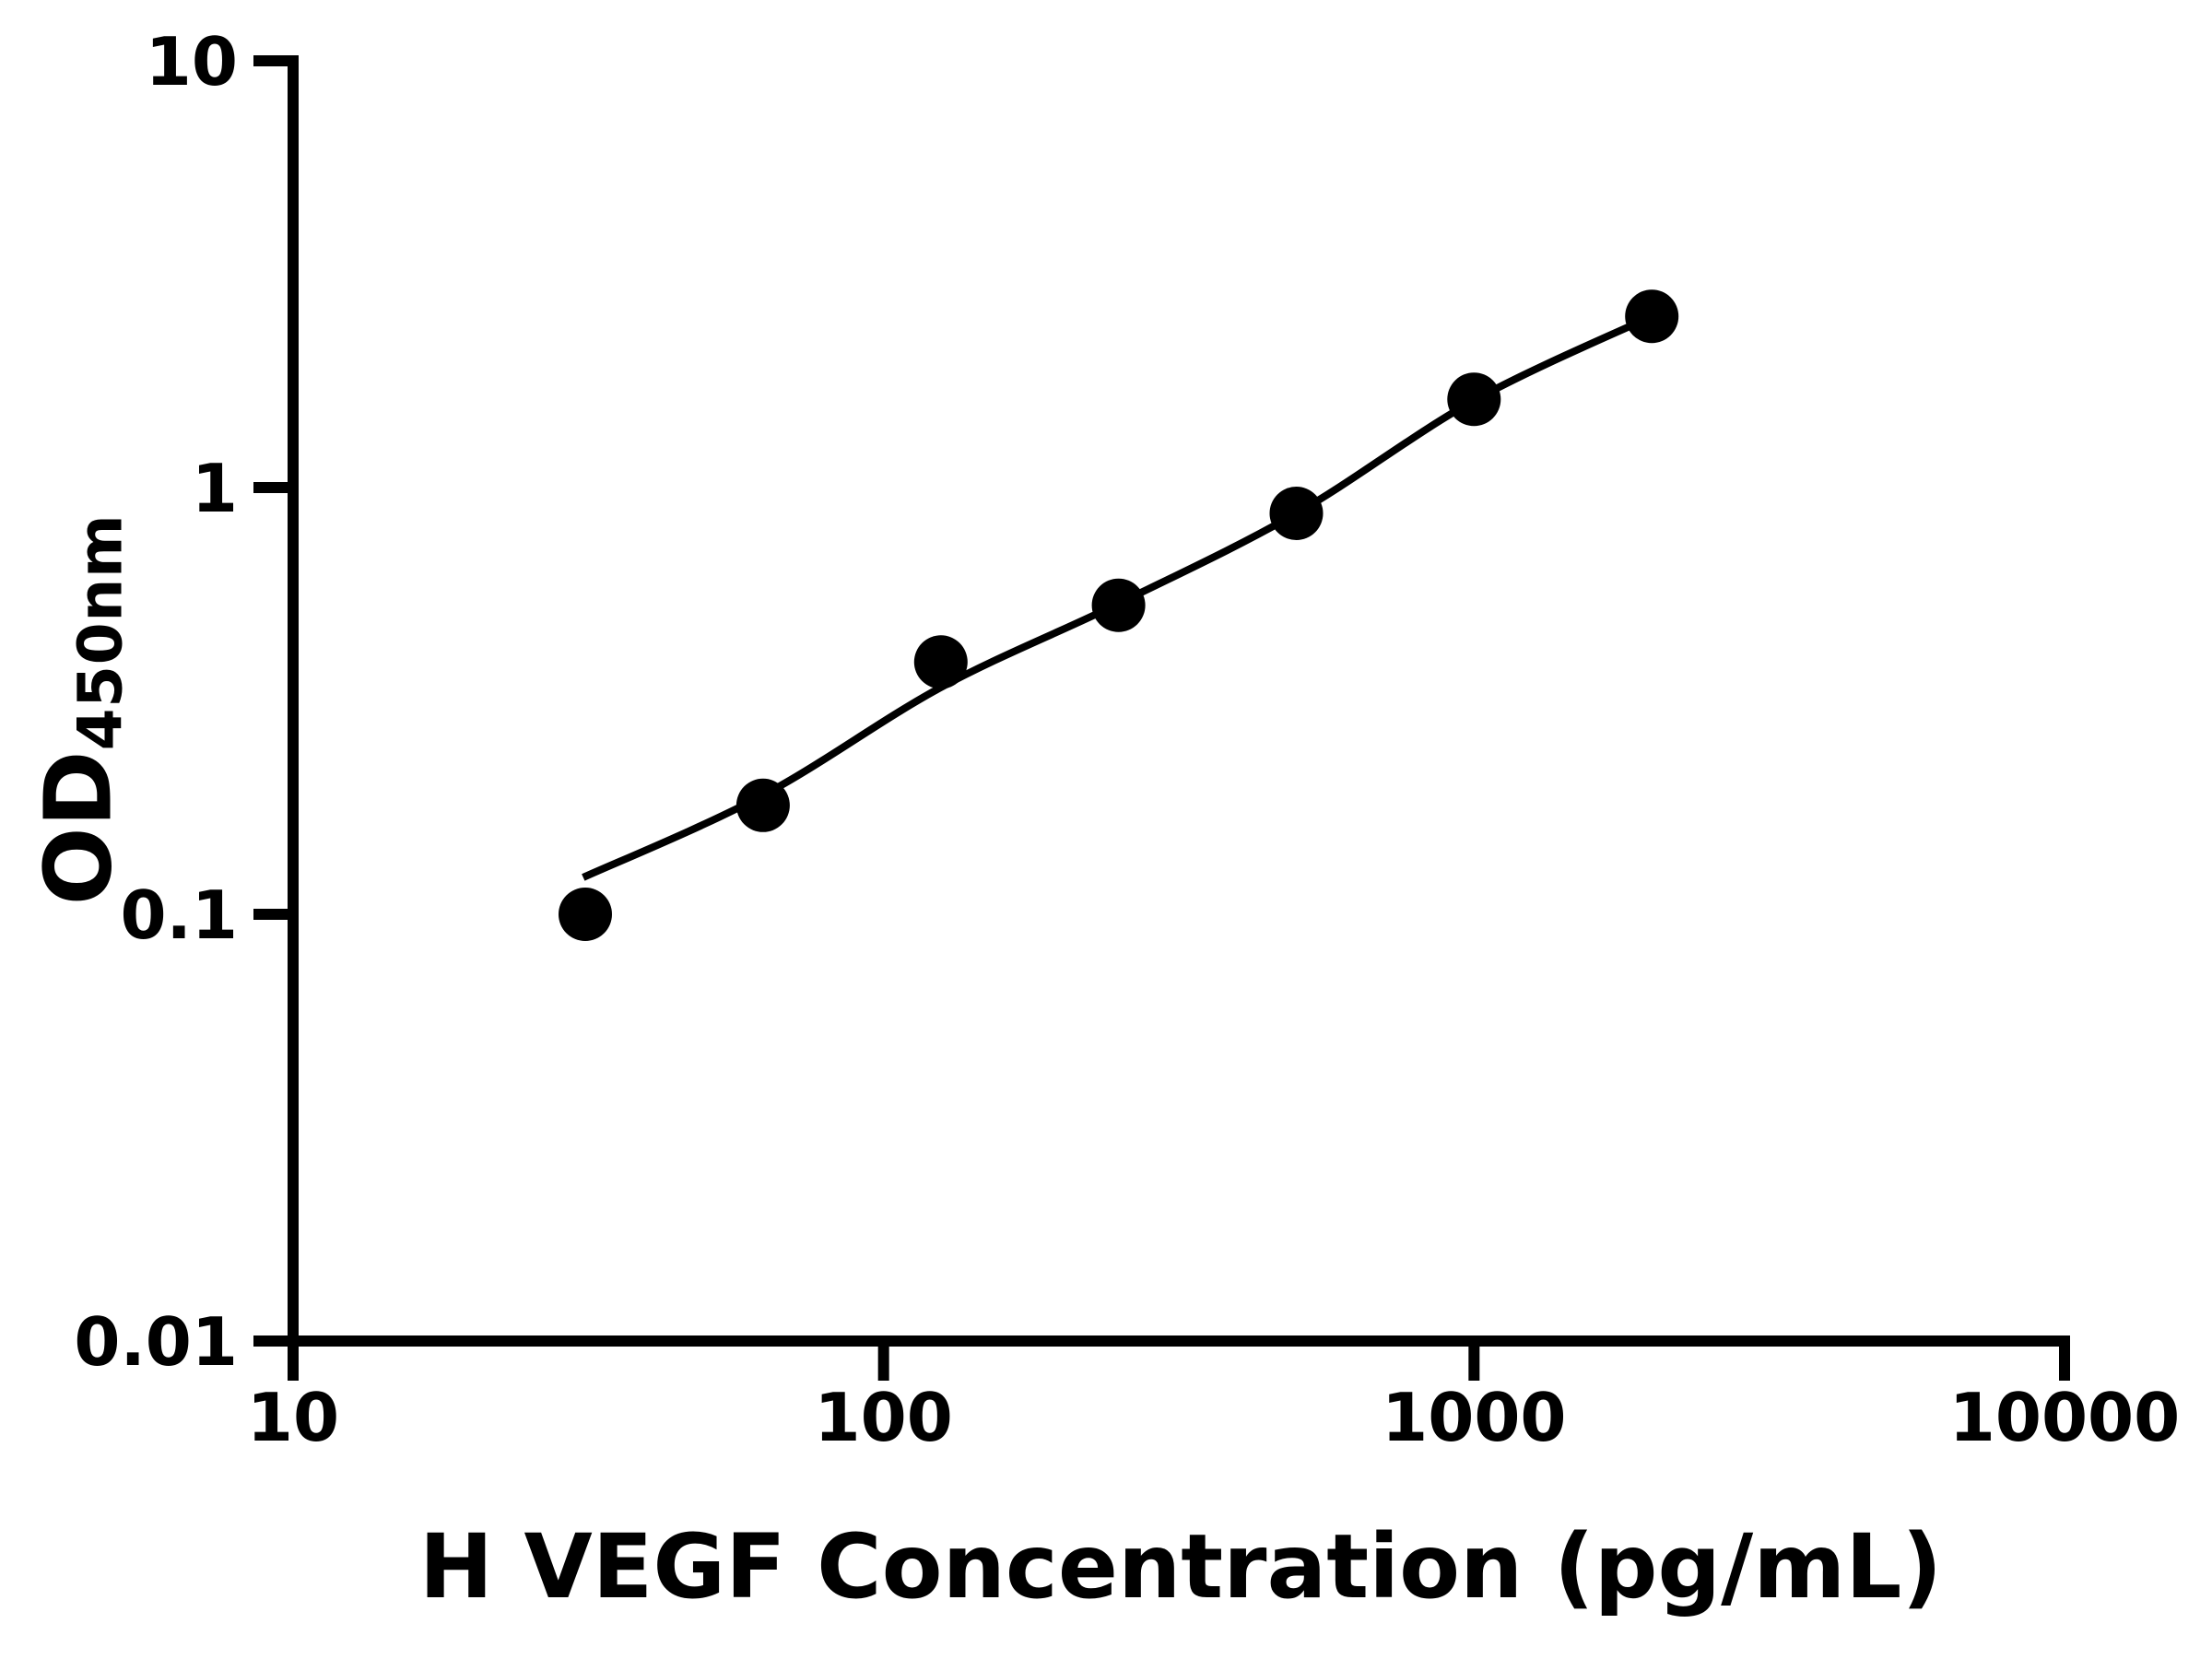 This screenshot has height=1659, width=2212. I want to click on y-tick-label: 0.01, so click(156, 1342).